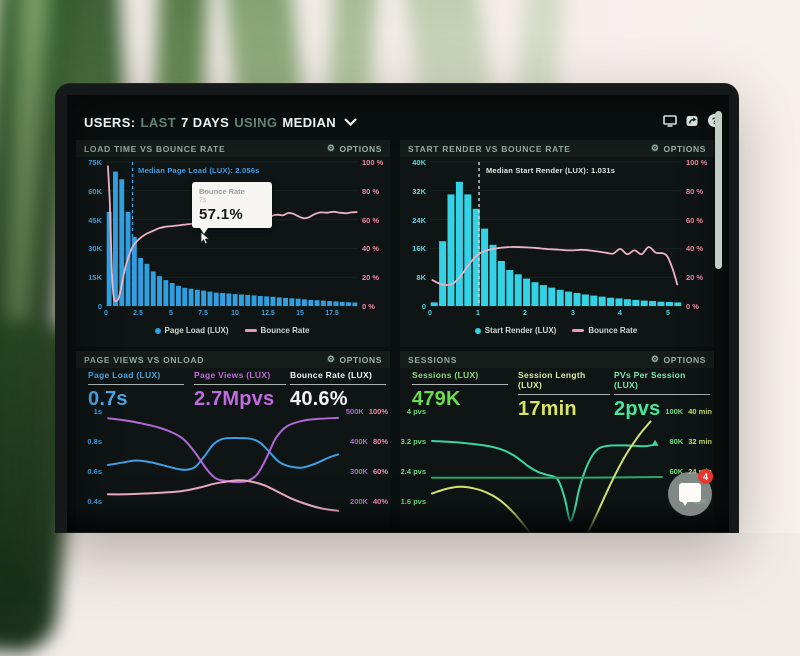 The image size is (800, 656). What do you see at coordinates (670, 120) in the screenshot?
I see `display-icon` at bounding box center [670, 120].